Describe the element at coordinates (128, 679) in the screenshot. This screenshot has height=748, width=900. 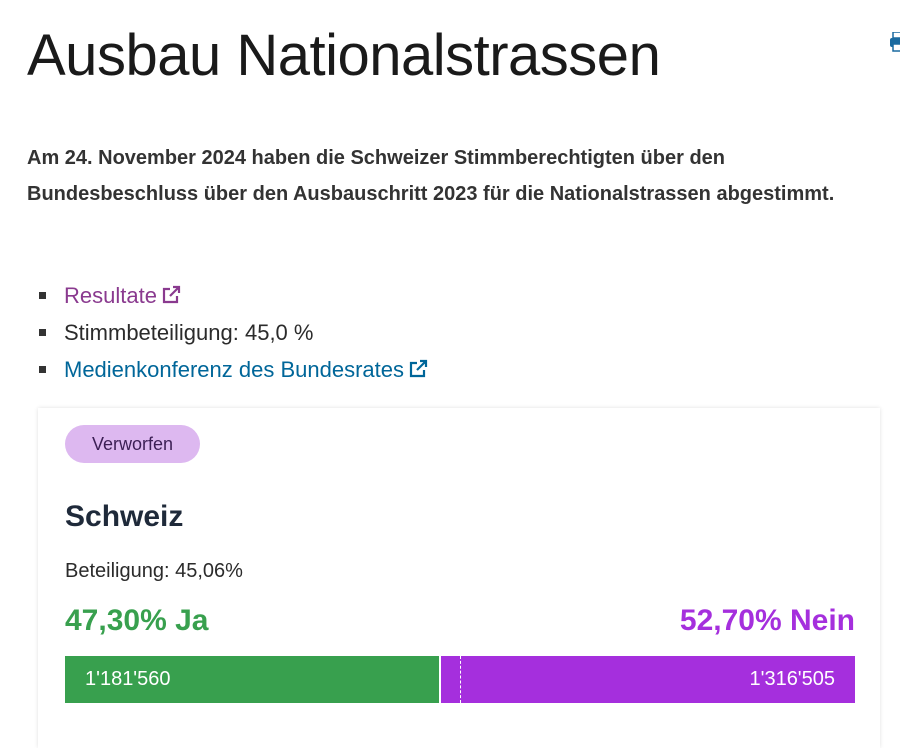
I see `yes-votes: 1'181'560` at that location.